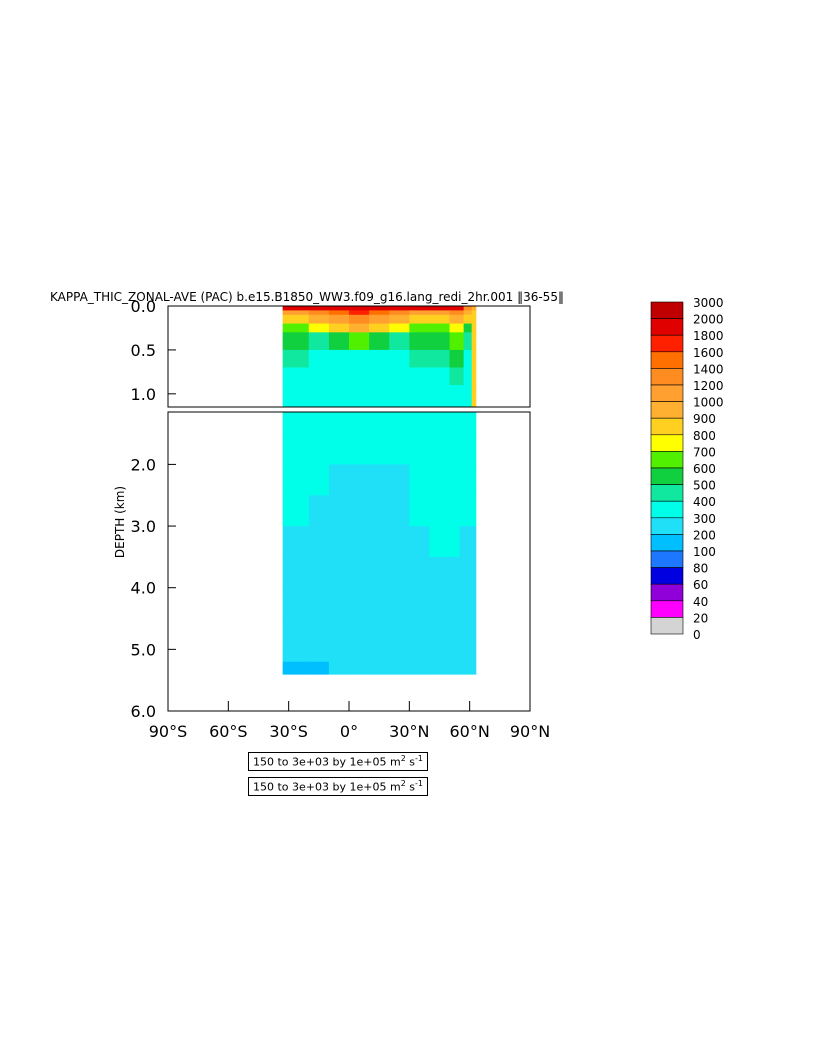 Image resolution: width=818 pixels, height=1055 pixels. Describe the element at coordinates (704, 452) in the screenshot. I see `colorbar-label: 700` at that location.